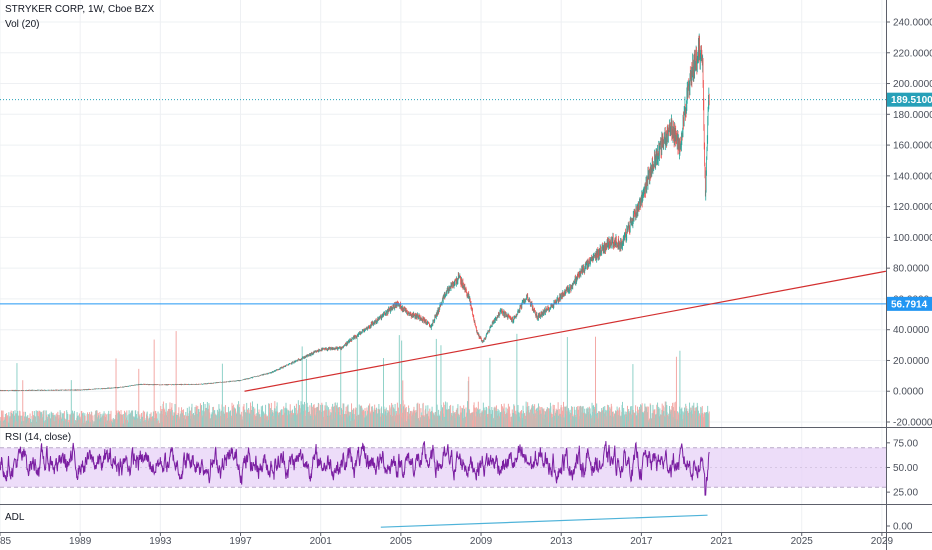 The width and height of the screenshot is (932, 550). I want to click on volume-label: Vol (20), so click(22, 24).